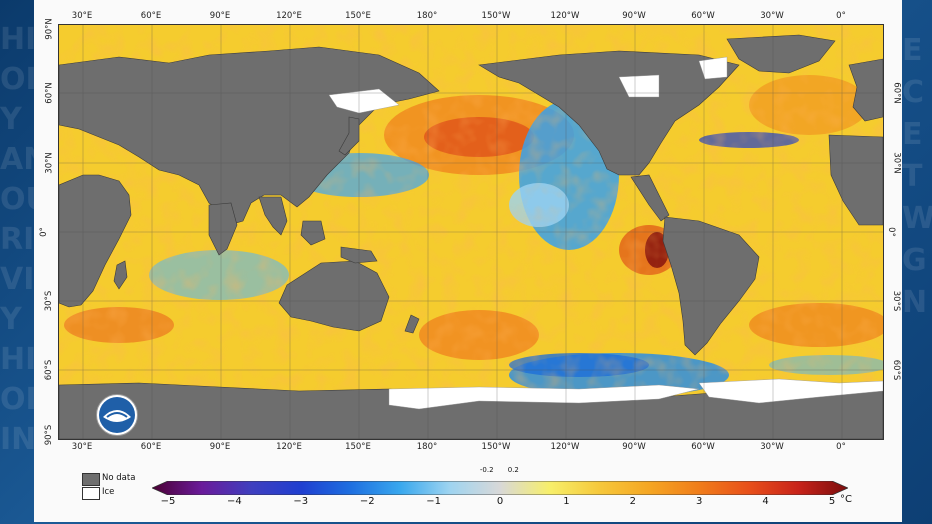 This screenshot has width=932, height=524. Describe the element at coordinates (433, 501) in the screenshot. I see `colorbar-tick-label: −1` at that location.